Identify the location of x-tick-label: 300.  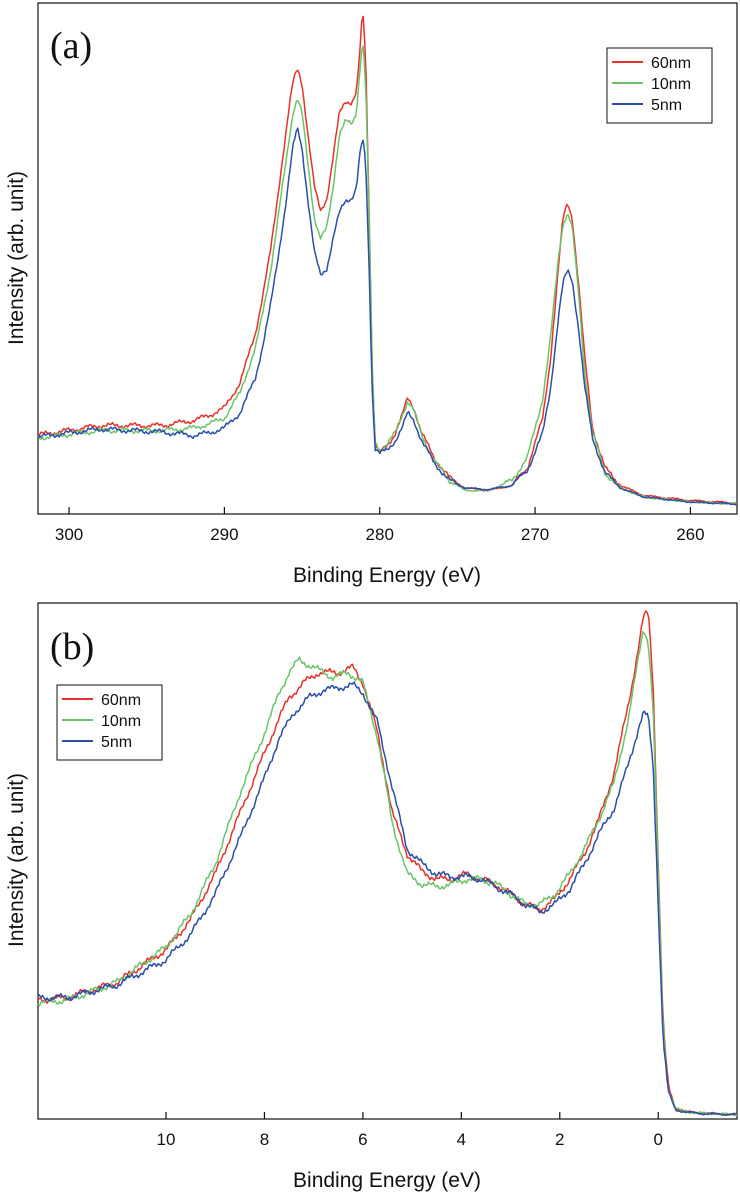
(69, 534).